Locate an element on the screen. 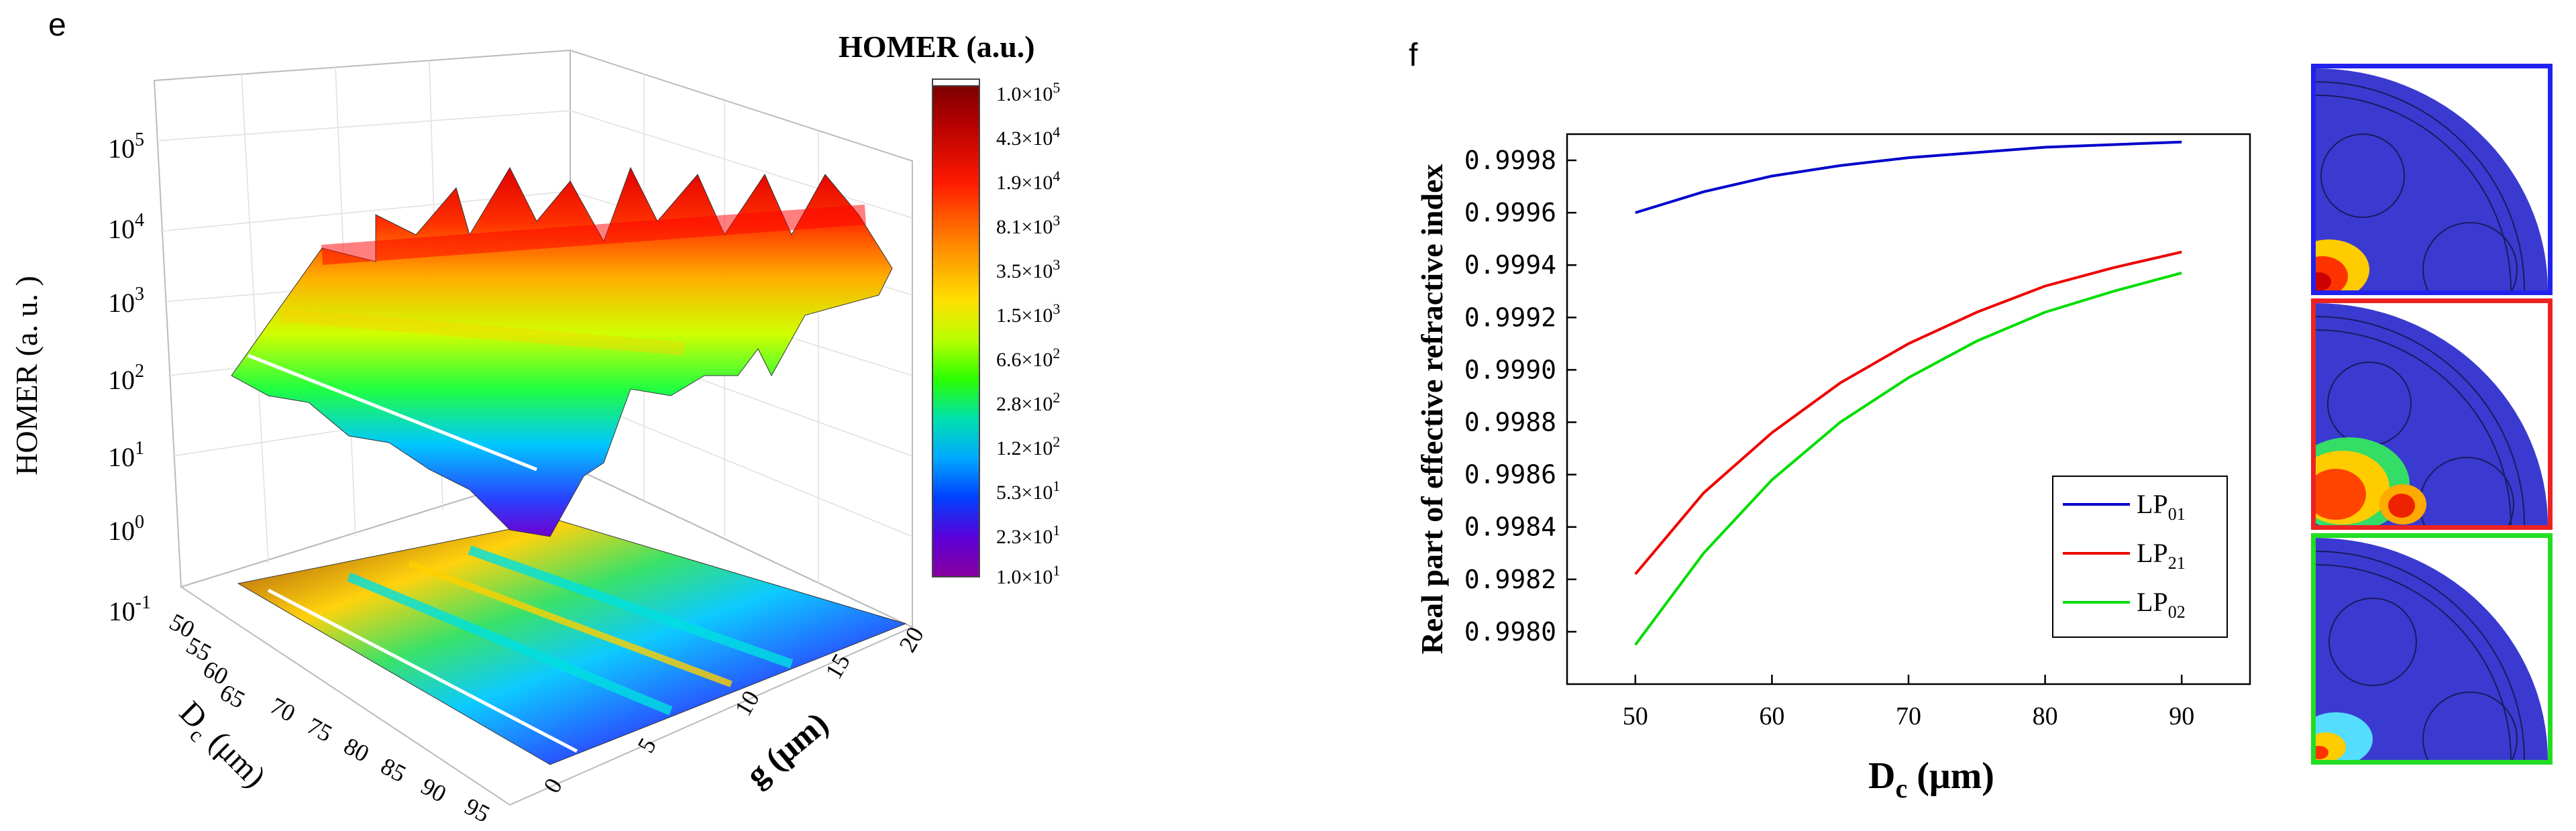 The width and height of the screenshot is (2576, 831). z-tick: 10⁴ is located at coordinates (126, 227).